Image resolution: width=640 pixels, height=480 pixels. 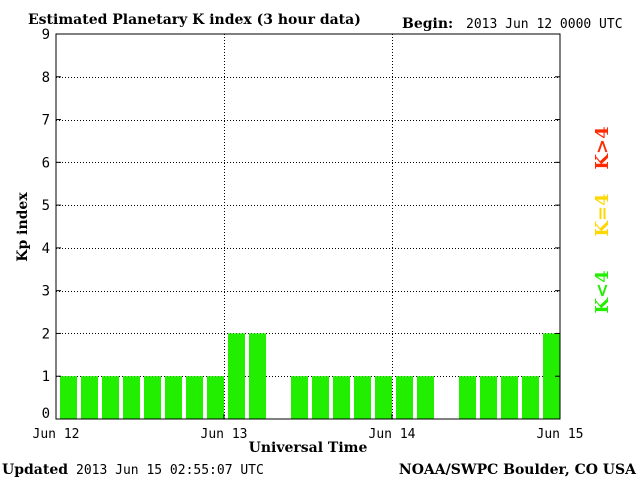 What do you see at coordinates (46, 414) in the screenshot?
I see `y-tick-label: 0` at bounding box center [46, 414].